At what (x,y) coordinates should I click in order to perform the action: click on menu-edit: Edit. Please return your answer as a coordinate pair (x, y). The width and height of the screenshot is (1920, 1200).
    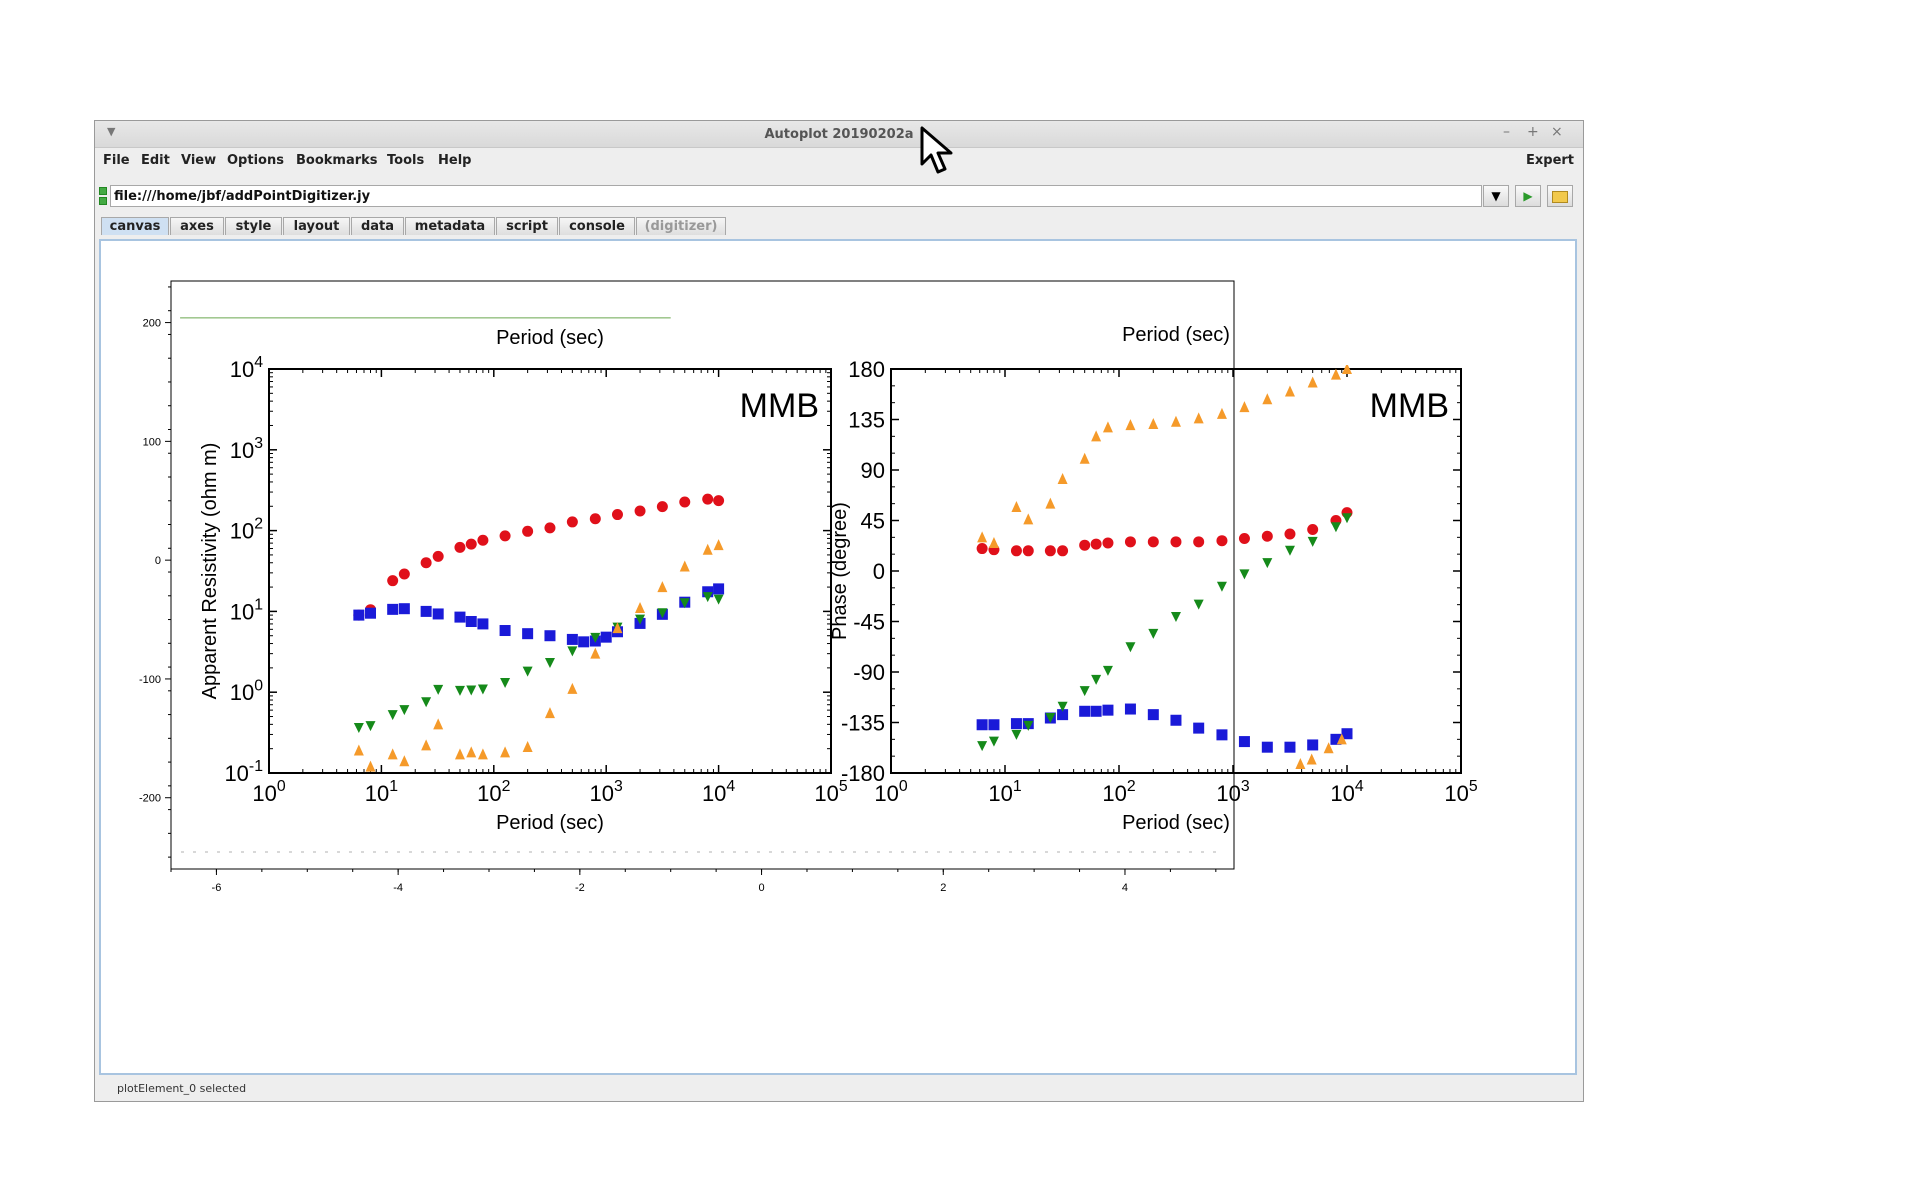
    Looking at the image, I should click on (155, 160).